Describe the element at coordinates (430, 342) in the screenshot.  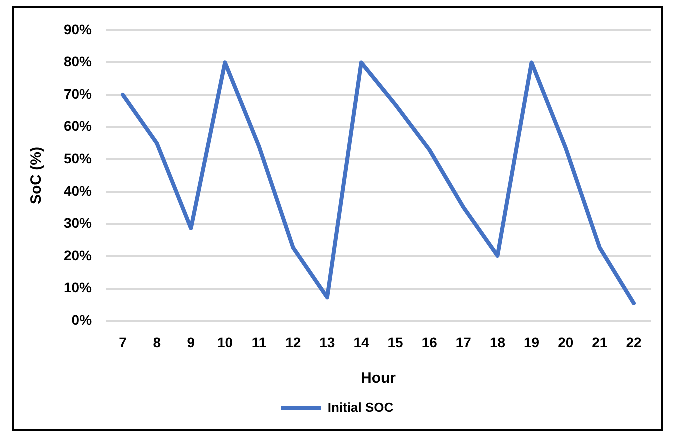
I see `x-tick-label: 16` at that location.